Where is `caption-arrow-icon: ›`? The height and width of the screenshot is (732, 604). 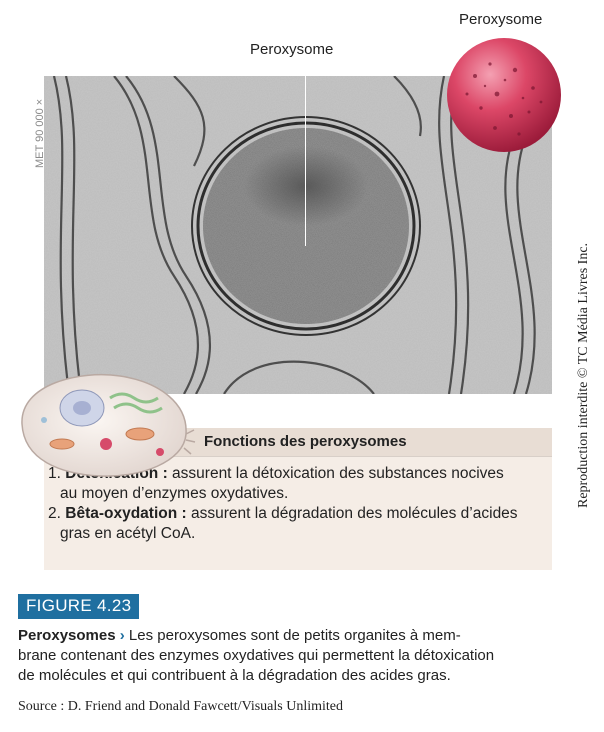
caption-arrow-icon: › is located at coordinates (122, 635).